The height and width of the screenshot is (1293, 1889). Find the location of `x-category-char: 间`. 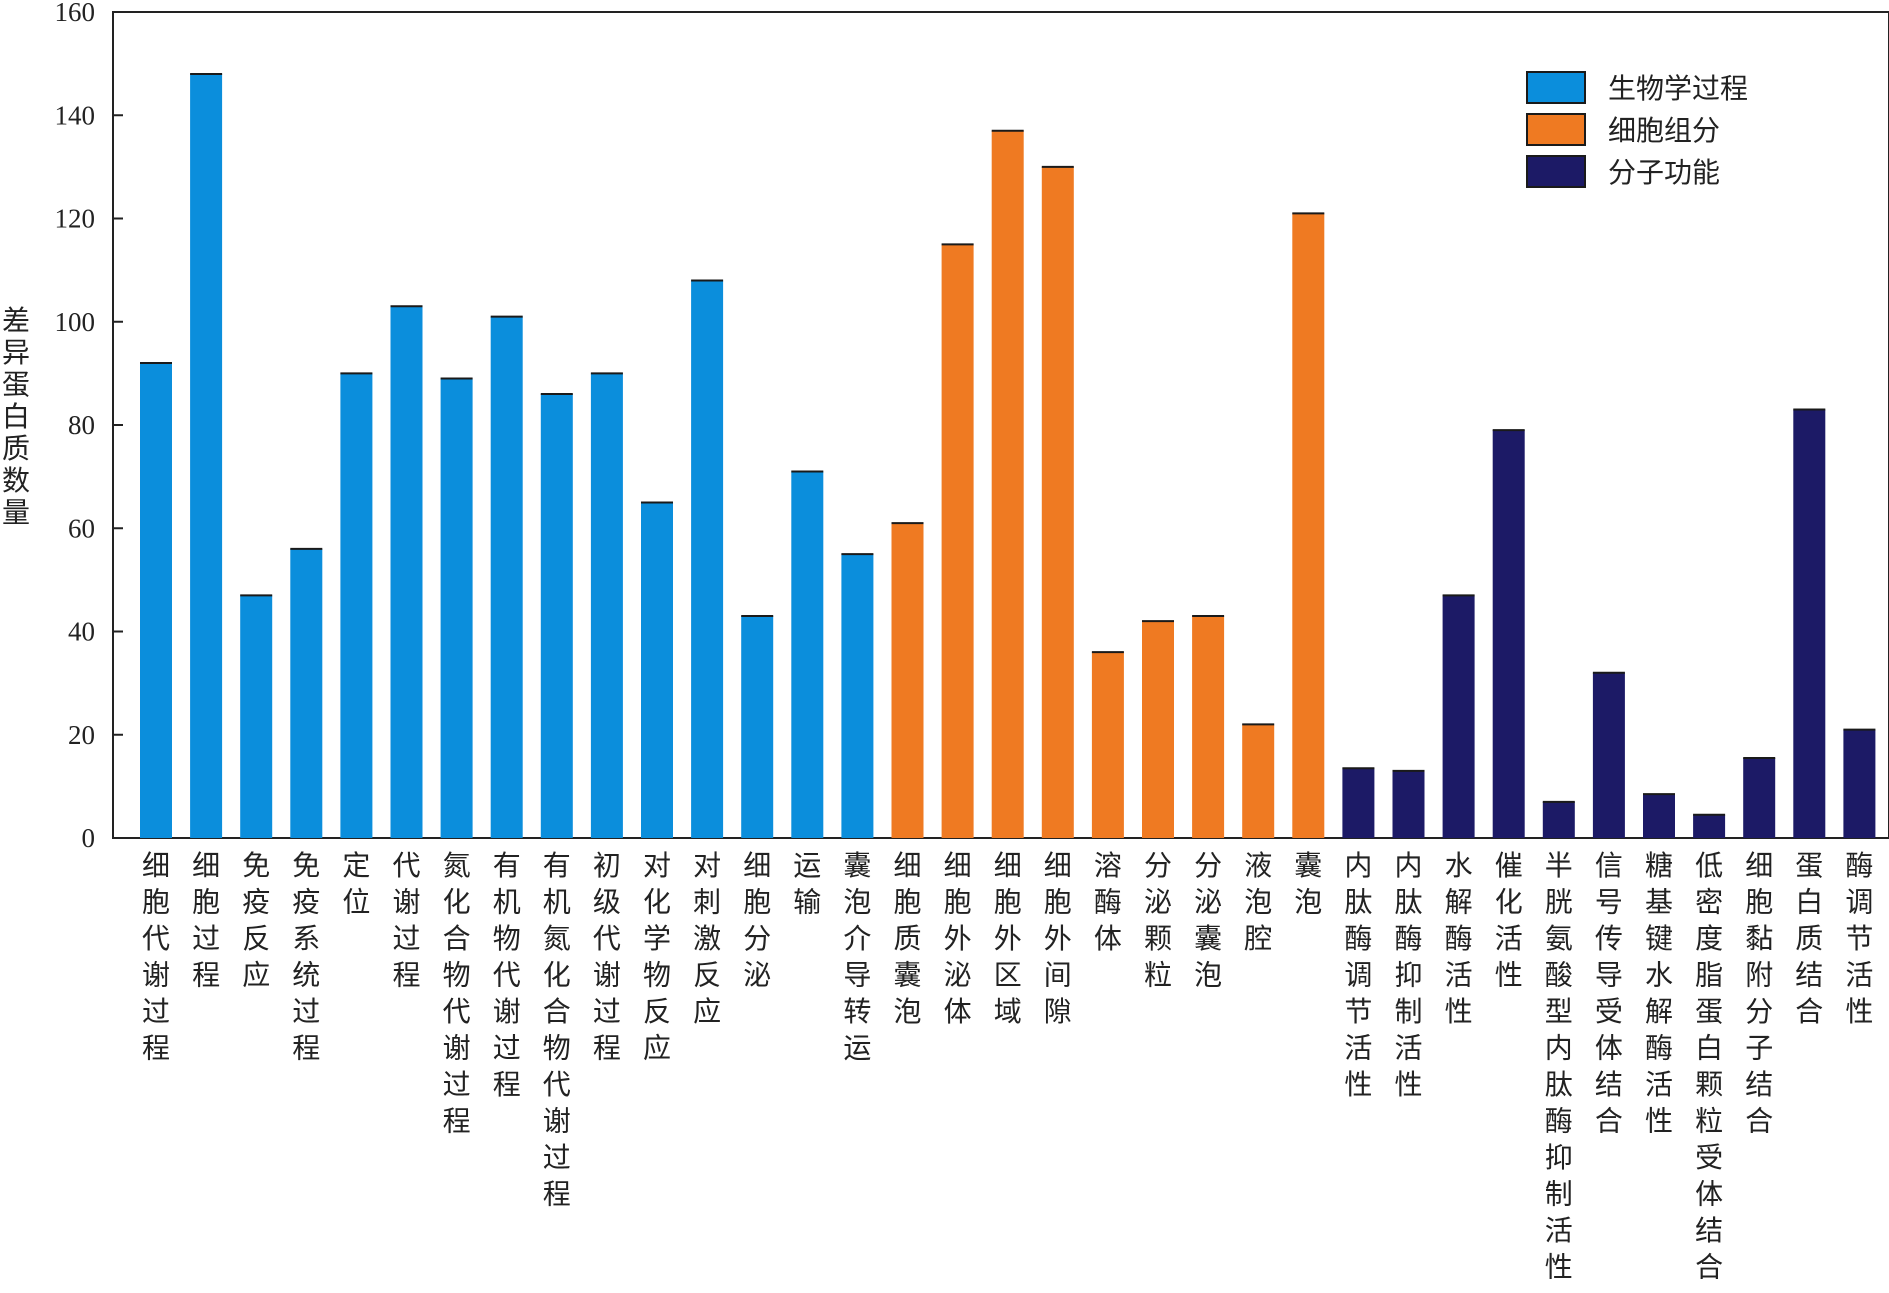

x-category-char: 间 is located at coordinates (1058, 975).